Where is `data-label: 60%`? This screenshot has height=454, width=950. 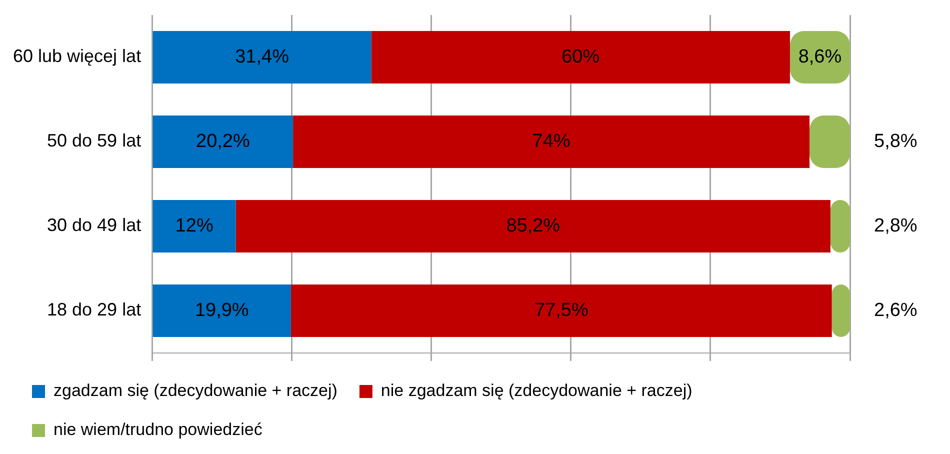
data-label: 60% is located at coordinates (581, 57).